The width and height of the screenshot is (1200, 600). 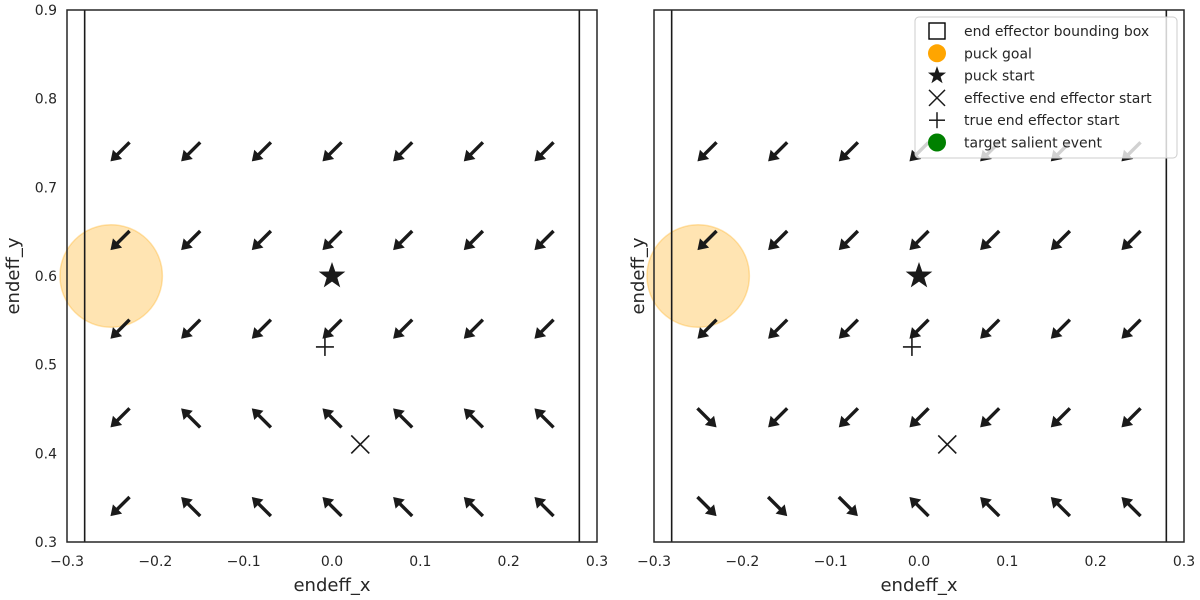 What do you see at coordinates (937, 98) in the screenshot?
I see `legend-marker-x` at bounding box center [937, 98].